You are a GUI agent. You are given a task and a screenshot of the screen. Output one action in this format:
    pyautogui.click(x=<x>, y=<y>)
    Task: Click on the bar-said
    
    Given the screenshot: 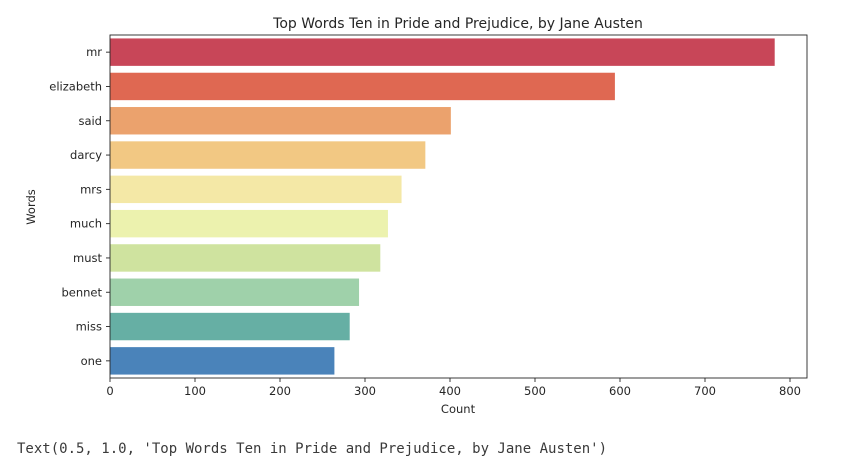 What is the action you would take?
    pyautogui.click(x=280, y=121)
    